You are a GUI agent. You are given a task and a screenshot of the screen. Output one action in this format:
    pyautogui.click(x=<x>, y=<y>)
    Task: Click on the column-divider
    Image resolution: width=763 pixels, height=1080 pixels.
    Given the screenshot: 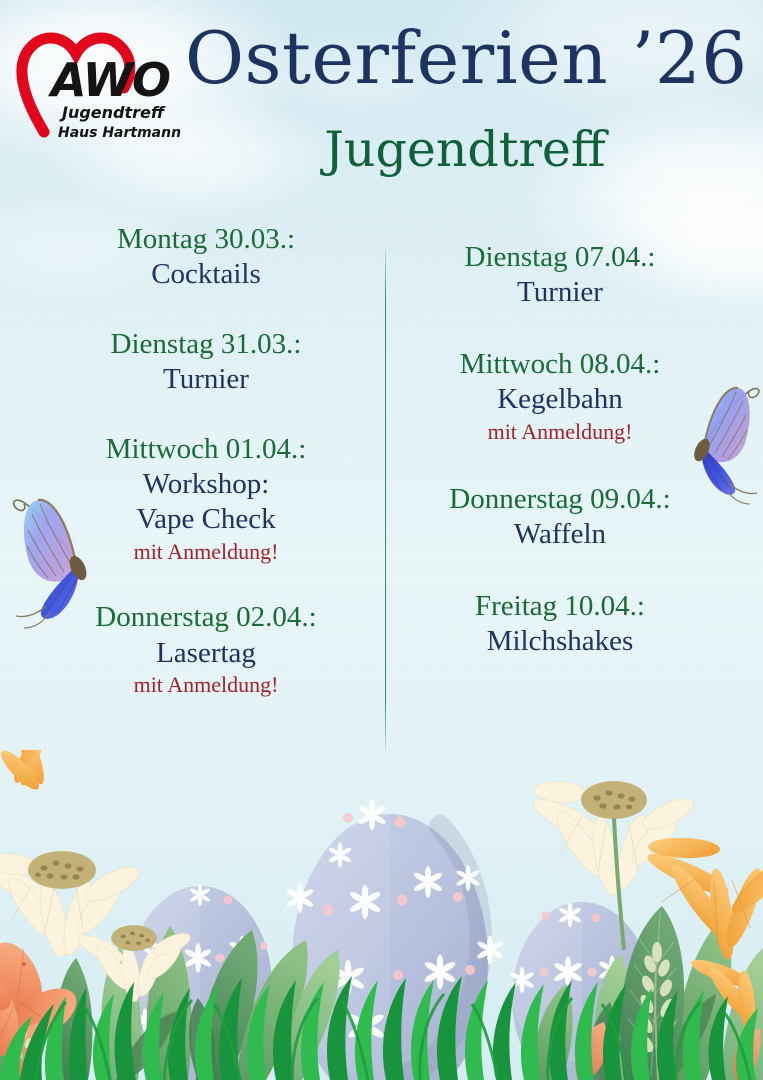 What is the action you would take?
    pyautogui.click(x=385, y=500)
    